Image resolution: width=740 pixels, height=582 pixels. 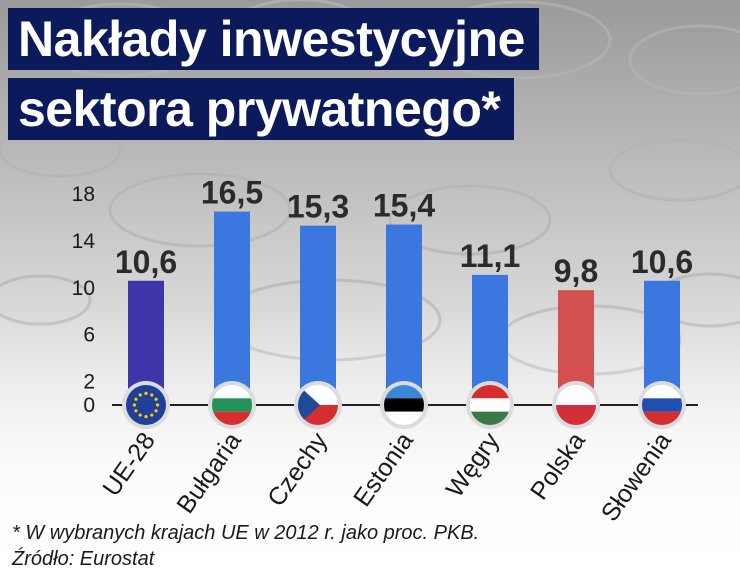 I want to click on y-tick-label: 10, so click(x=83, y=288).